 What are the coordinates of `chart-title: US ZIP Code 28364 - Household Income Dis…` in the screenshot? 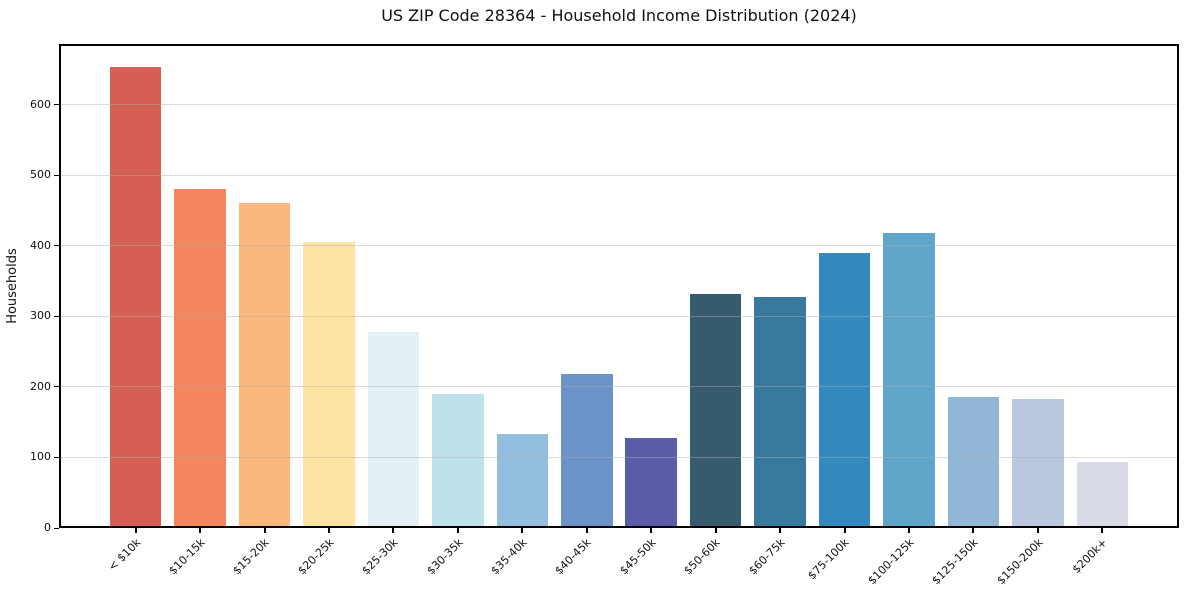 It's located at (619, 15).